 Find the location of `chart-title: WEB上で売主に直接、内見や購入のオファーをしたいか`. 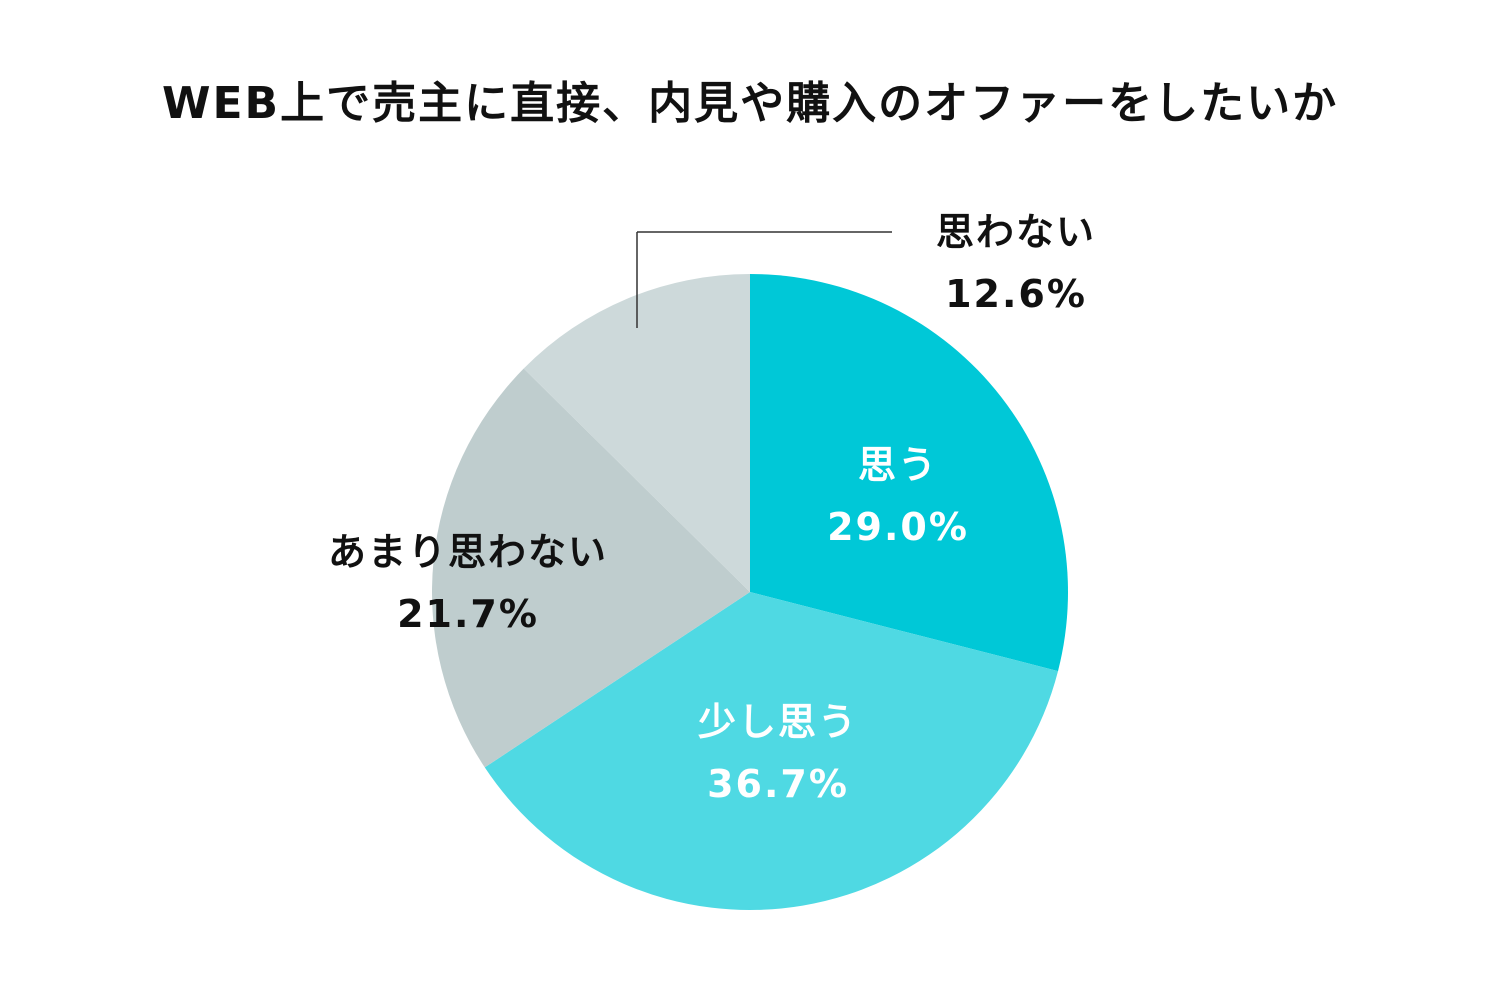

chart-title: WEB上で売主に直接、内見や購入のオファーをしたいか is located at coordinates (750, 103).